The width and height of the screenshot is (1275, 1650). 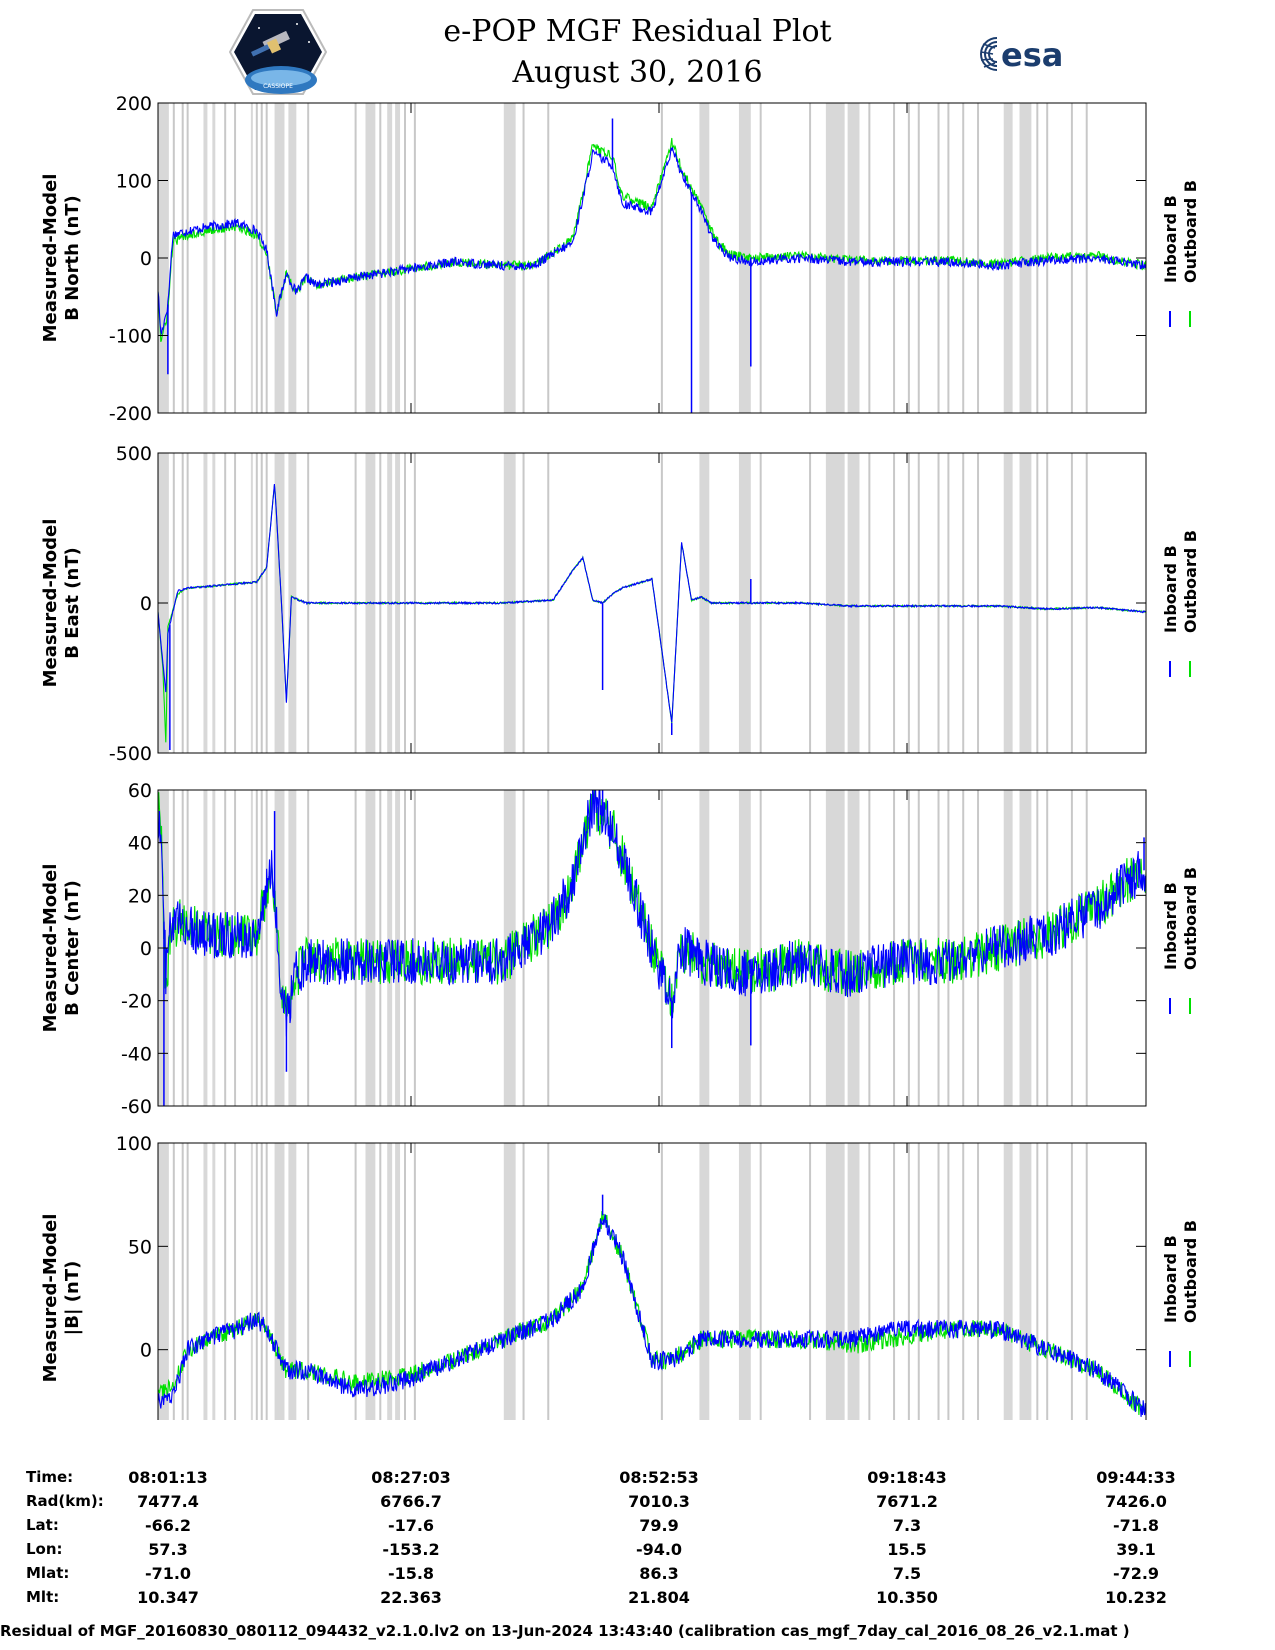 I want to click on footer-value: 7010.3, so click(x=659, y=1501).